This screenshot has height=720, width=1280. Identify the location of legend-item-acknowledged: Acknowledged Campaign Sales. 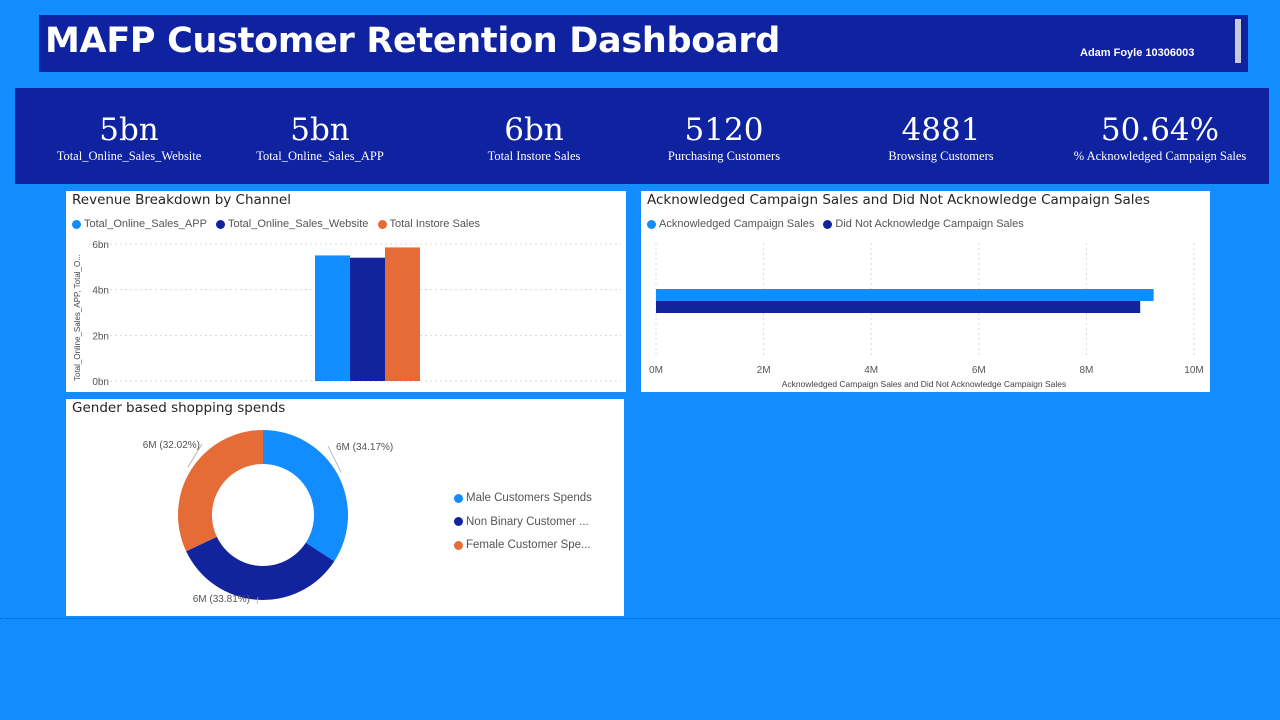
(730, 224).